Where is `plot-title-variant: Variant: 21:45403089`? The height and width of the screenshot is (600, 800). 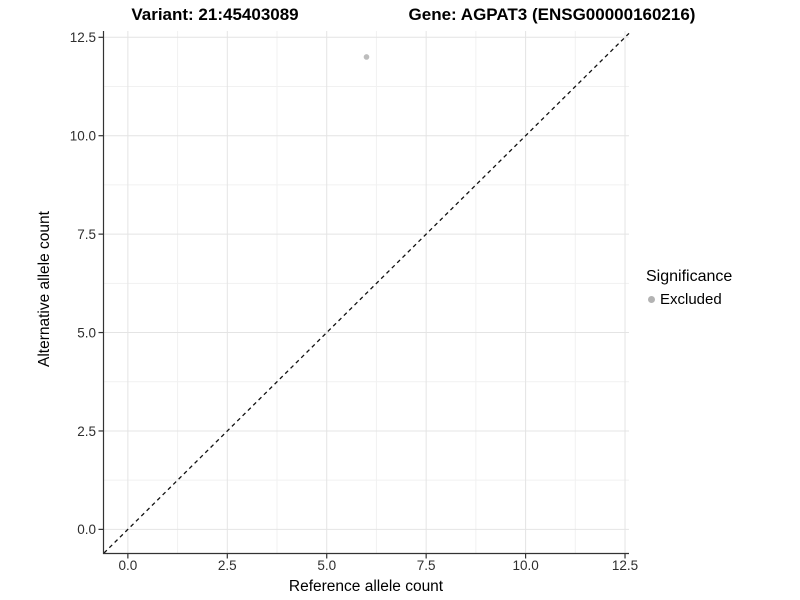
plot-title-variant: Variant: 21:45403089 is located at coordinates (215, 14).